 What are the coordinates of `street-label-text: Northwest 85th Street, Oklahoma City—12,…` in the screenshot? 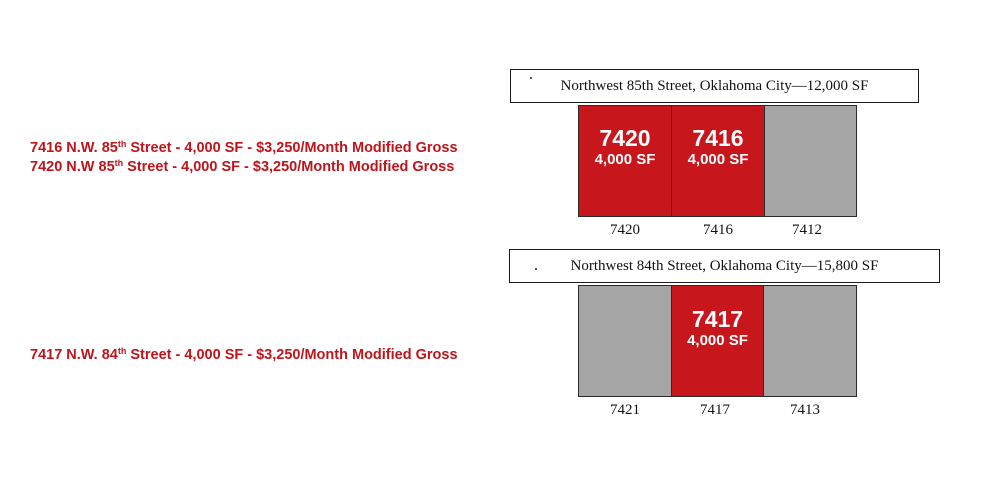 It's located at (714, 85).